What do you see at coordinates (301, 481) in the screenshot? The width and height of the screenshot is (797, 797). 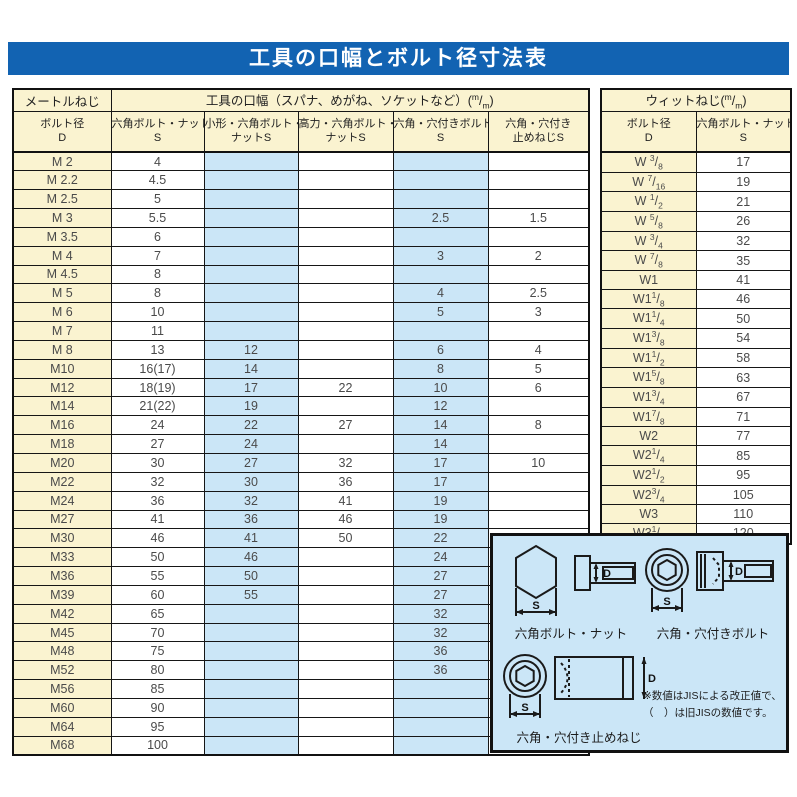 I see `table-row: M22 32 30 36 17` at bounding box center [301, 481].